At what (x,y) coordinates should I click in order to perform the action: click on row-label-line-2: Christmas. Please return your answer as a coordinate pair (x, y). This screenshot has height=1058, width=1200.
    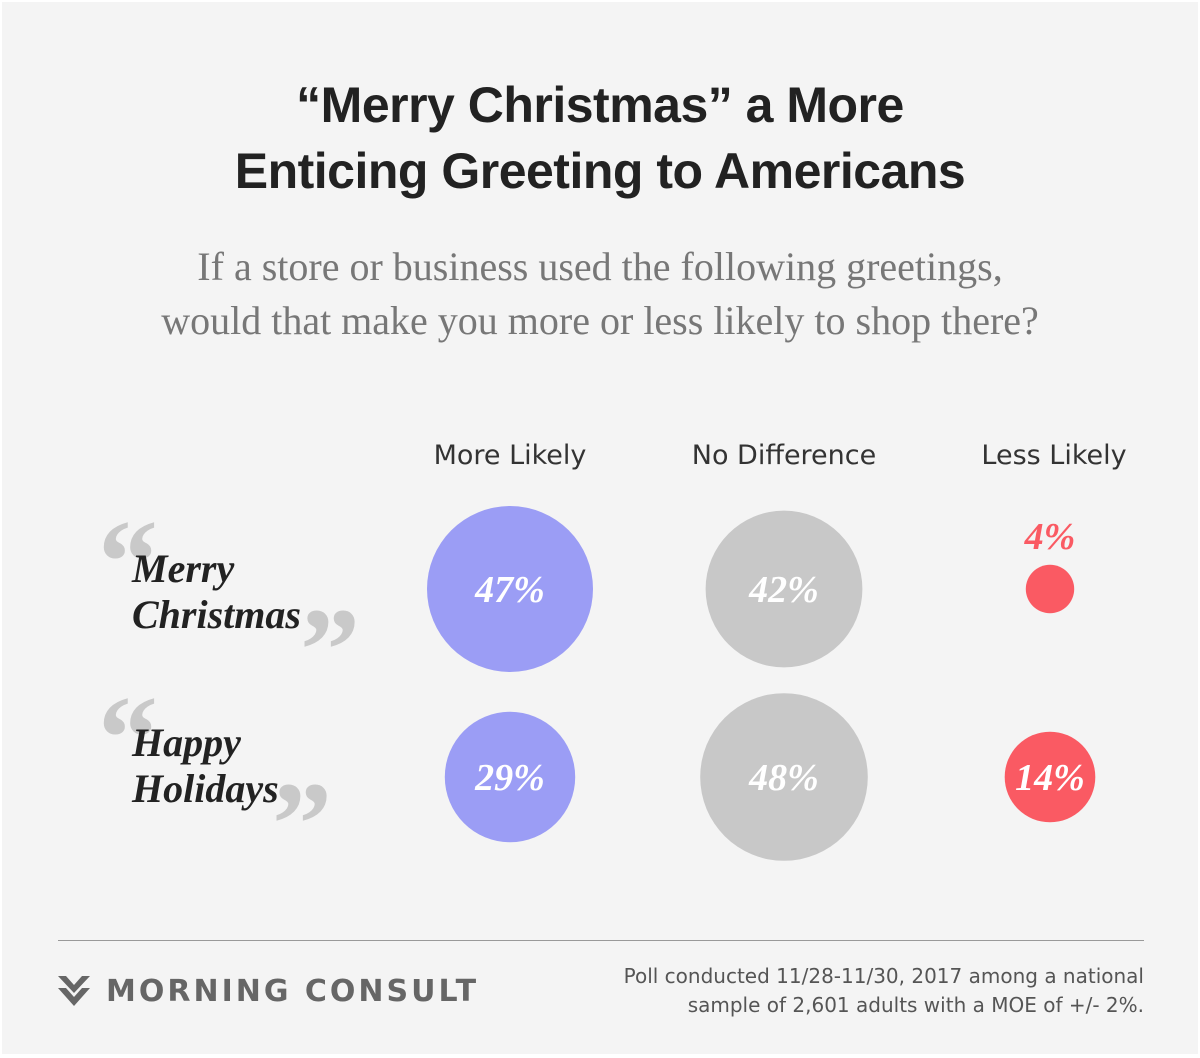
    Looking at the image, I should click on (216, 614).